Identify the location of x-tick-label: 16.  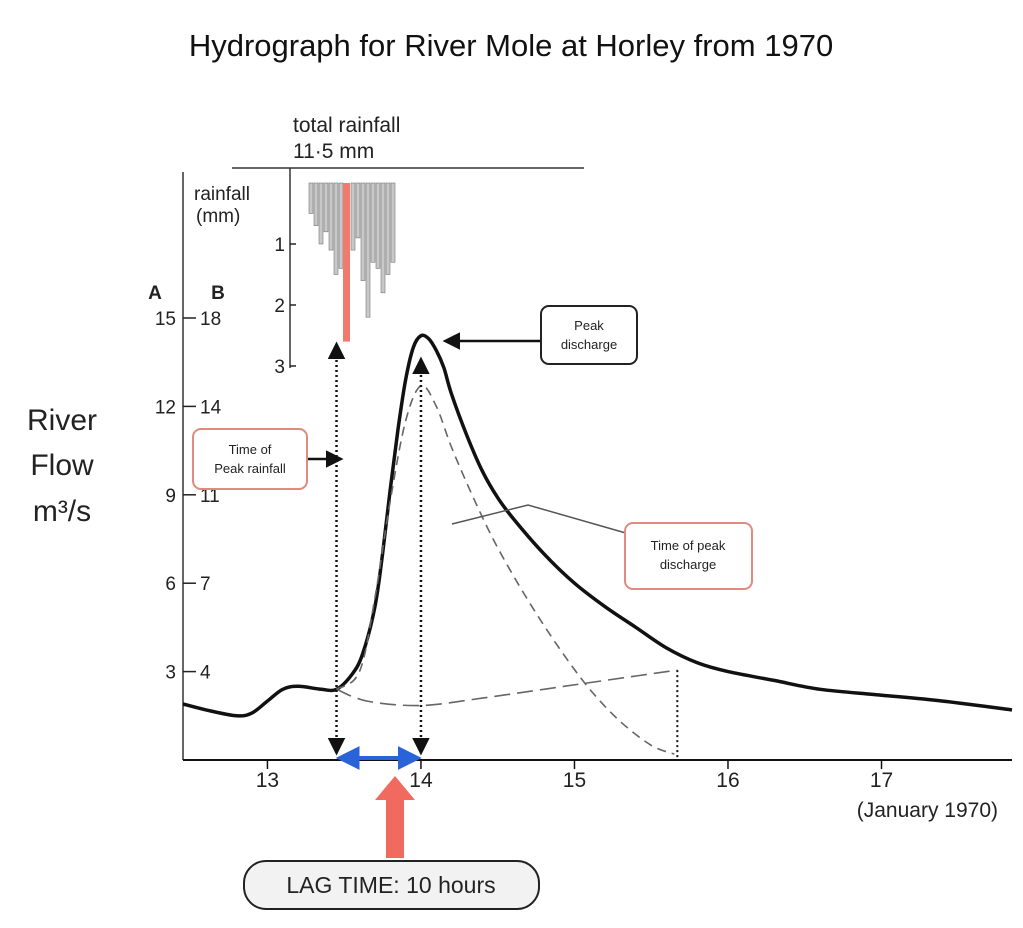
(727, 780).